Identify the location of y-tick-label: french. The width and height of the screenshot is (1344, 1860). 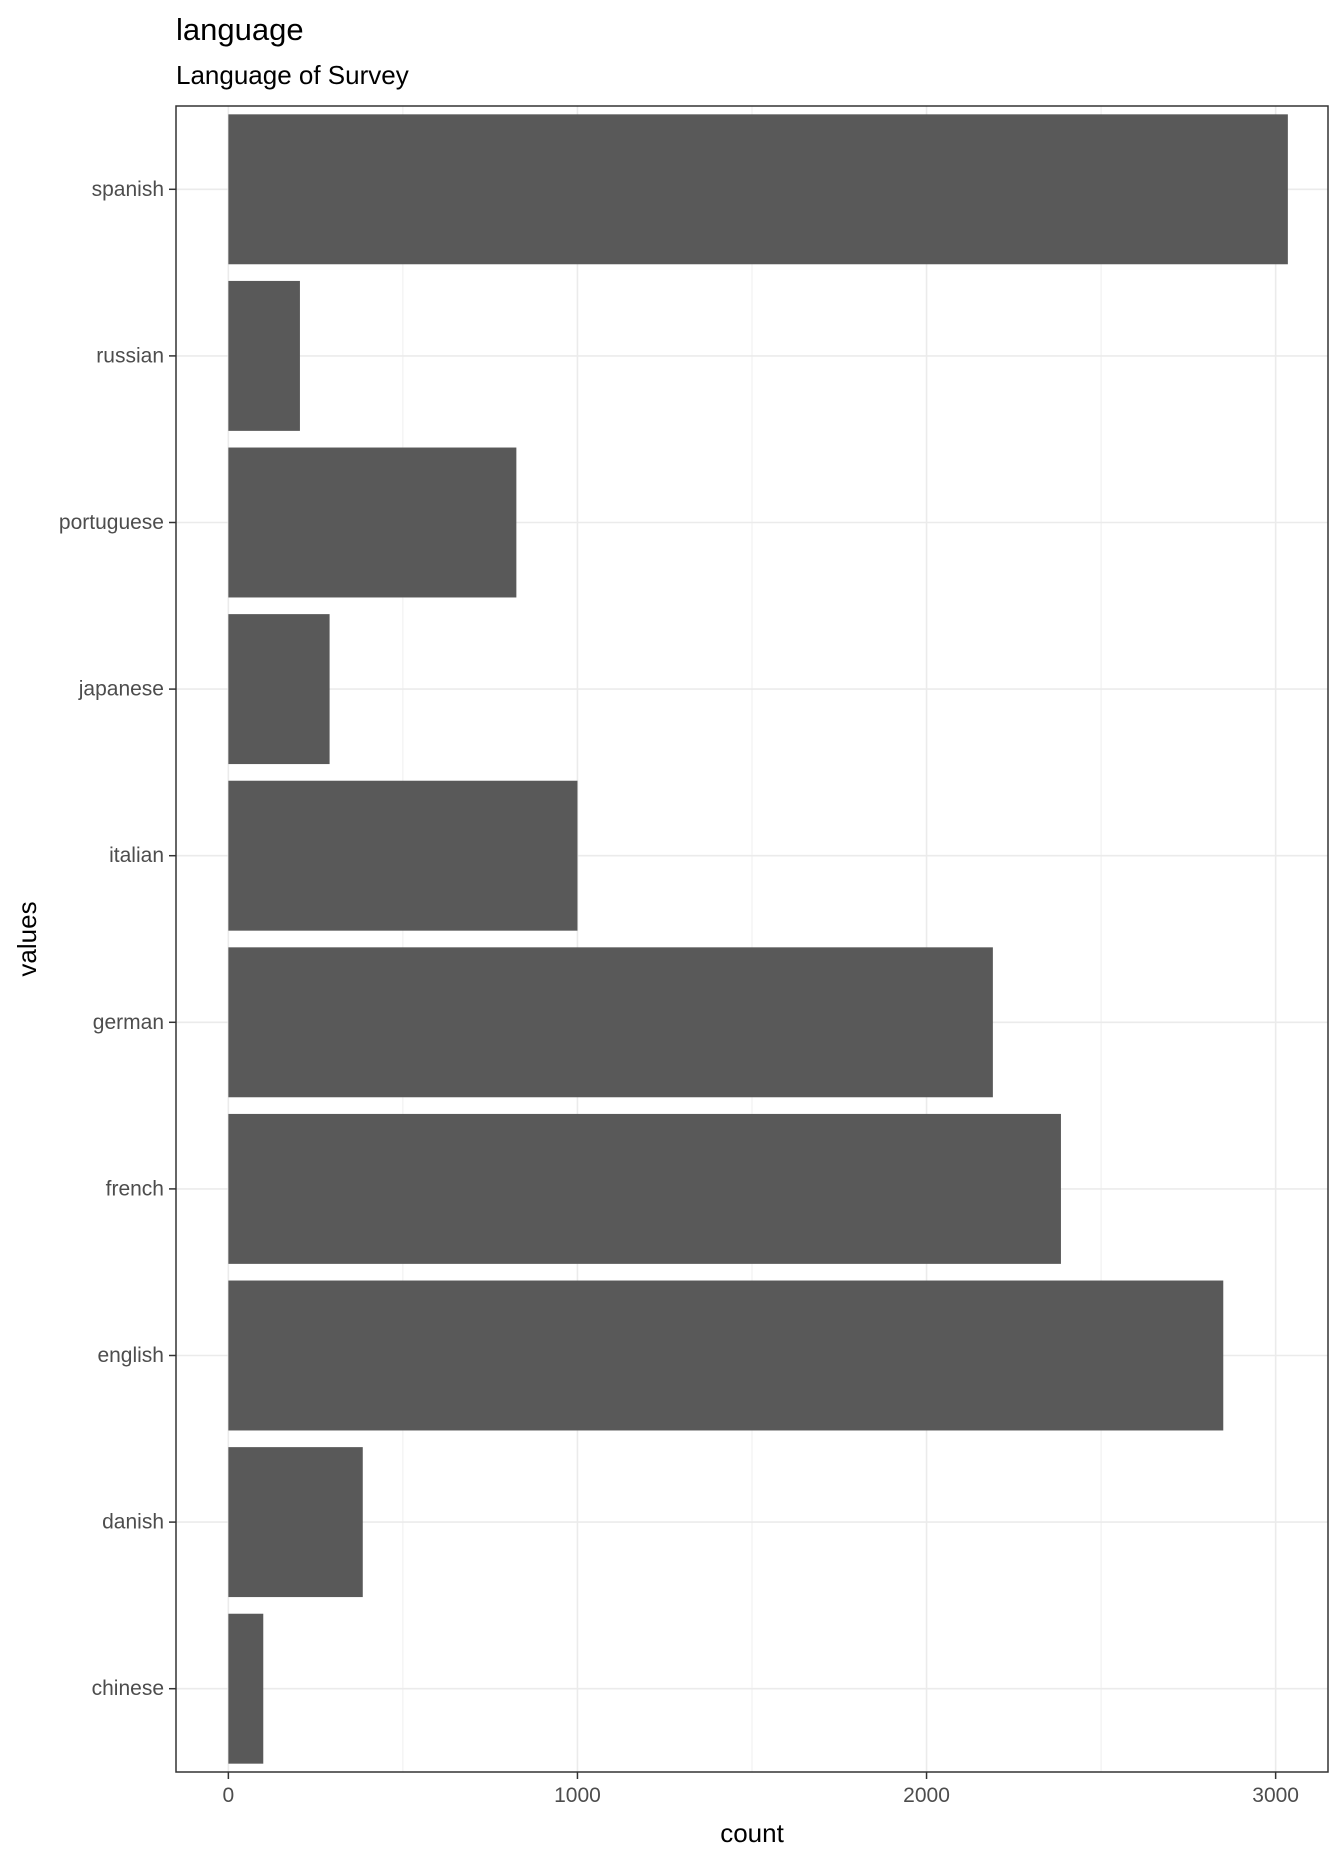
(135, 1188).